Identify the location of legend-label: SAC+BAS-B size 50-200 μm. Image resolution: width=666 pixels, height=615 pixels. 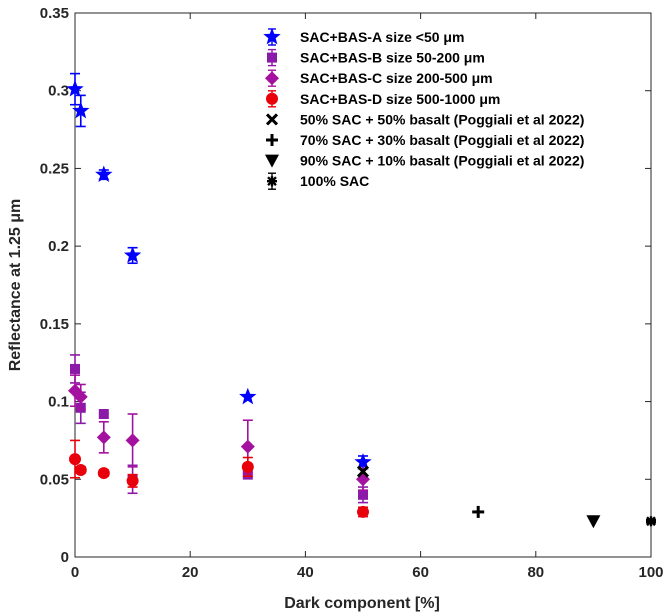
(392, 58).